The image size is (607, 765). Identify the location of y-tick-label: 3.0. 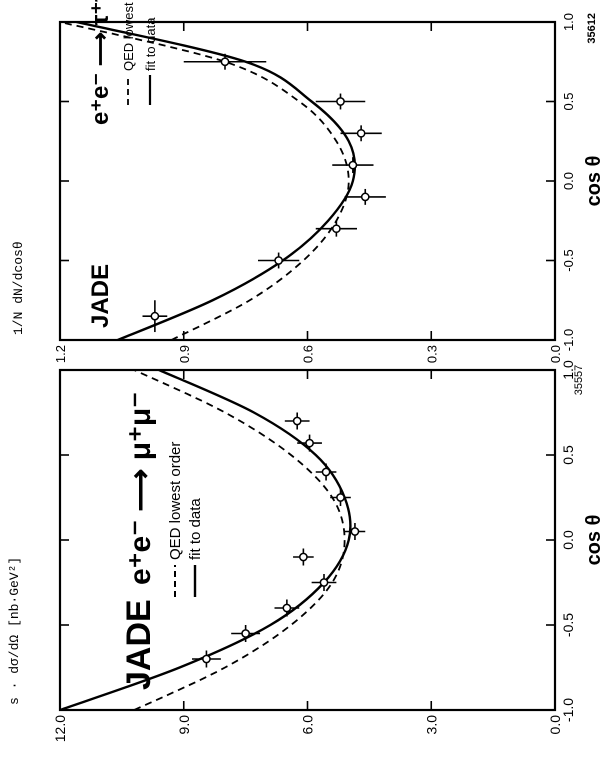
(431, 725).